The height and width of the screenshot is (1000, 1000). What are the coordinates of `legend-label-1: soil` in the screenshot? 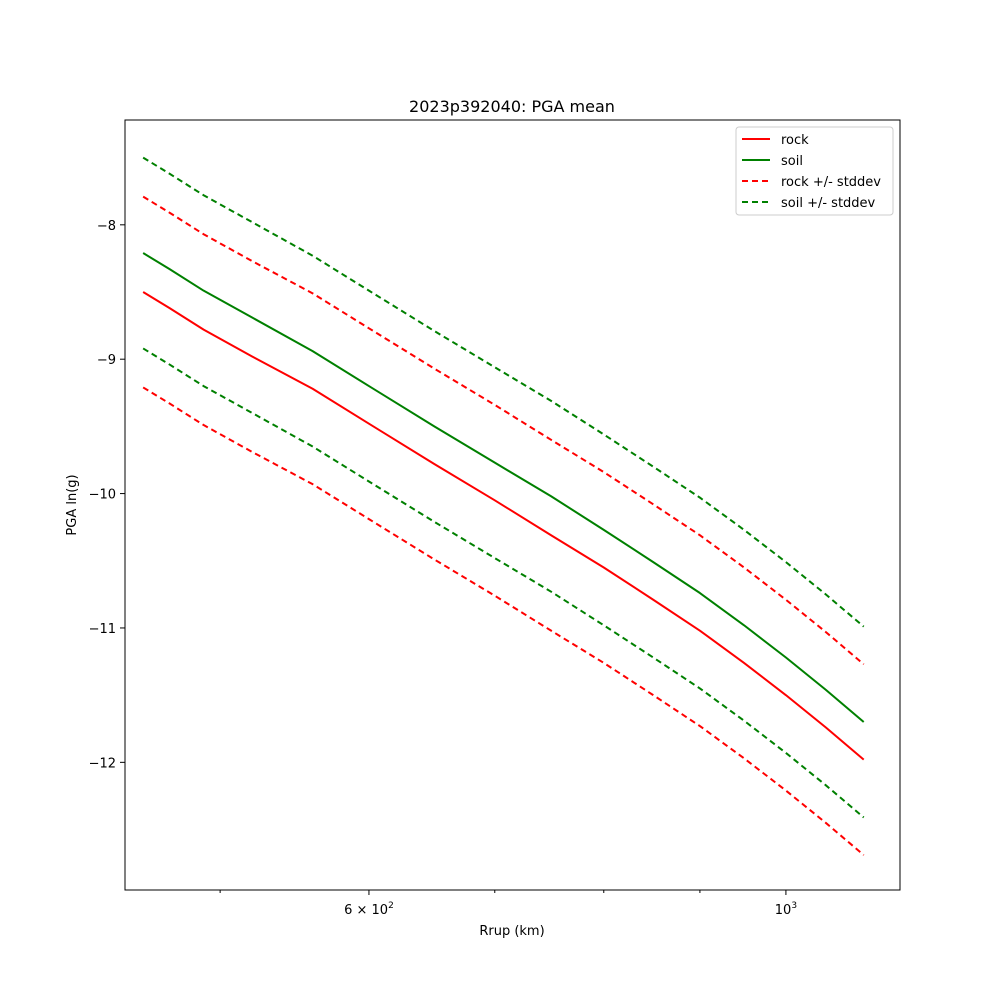 It's located at (792, 161).